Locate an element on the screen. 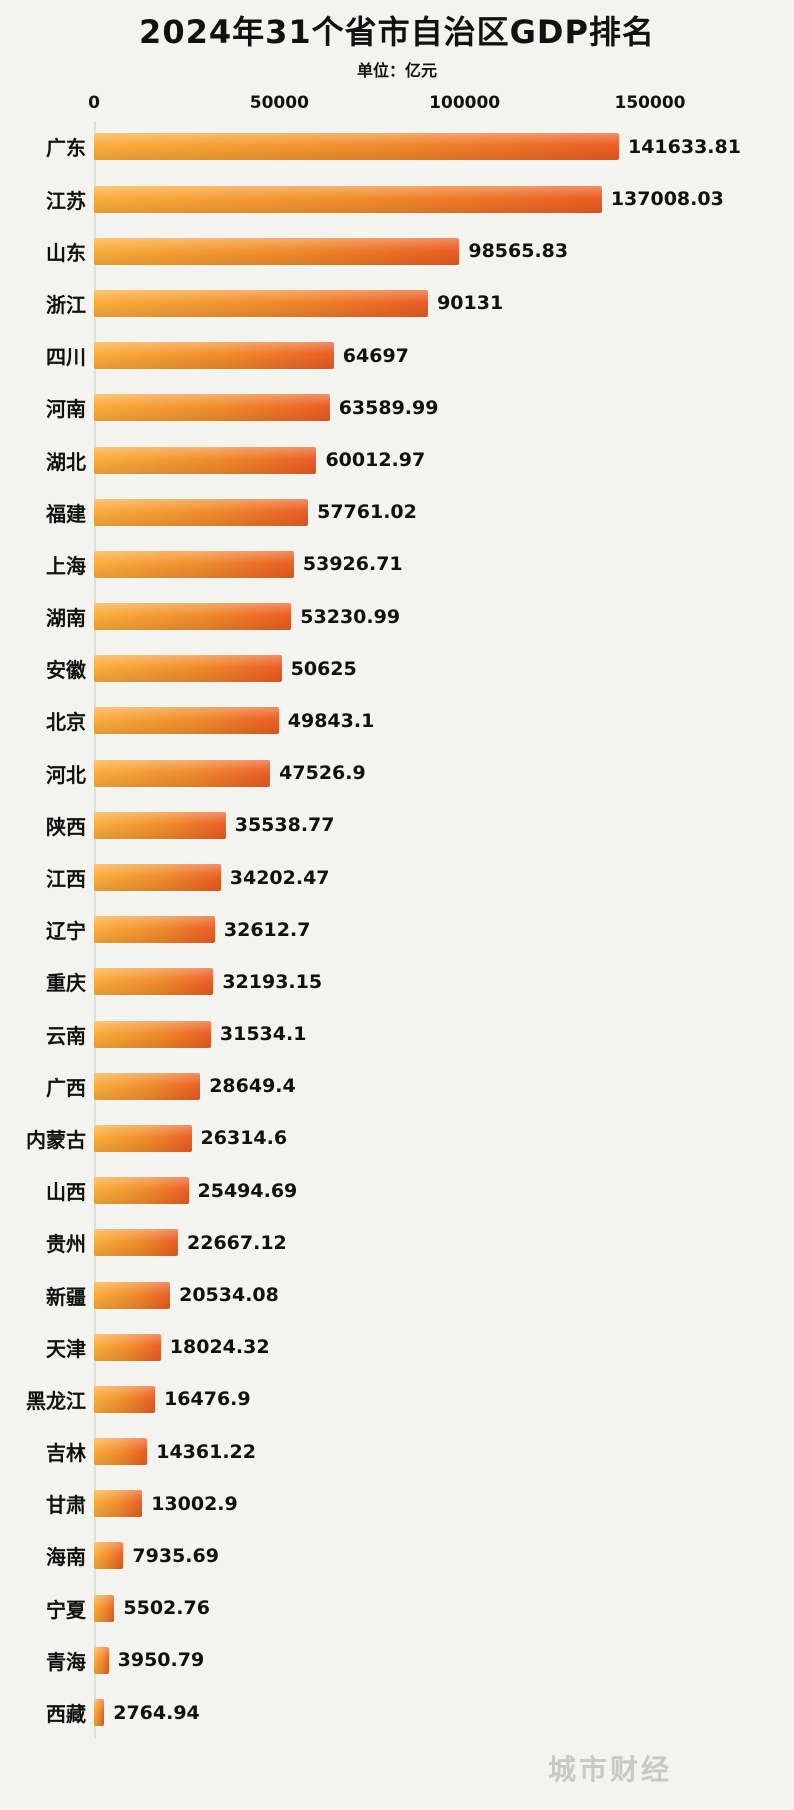 The height and width of the screenshot is (1810, 794). bar-row: 海南 7935.69 is located at coordinates (397, 1556).